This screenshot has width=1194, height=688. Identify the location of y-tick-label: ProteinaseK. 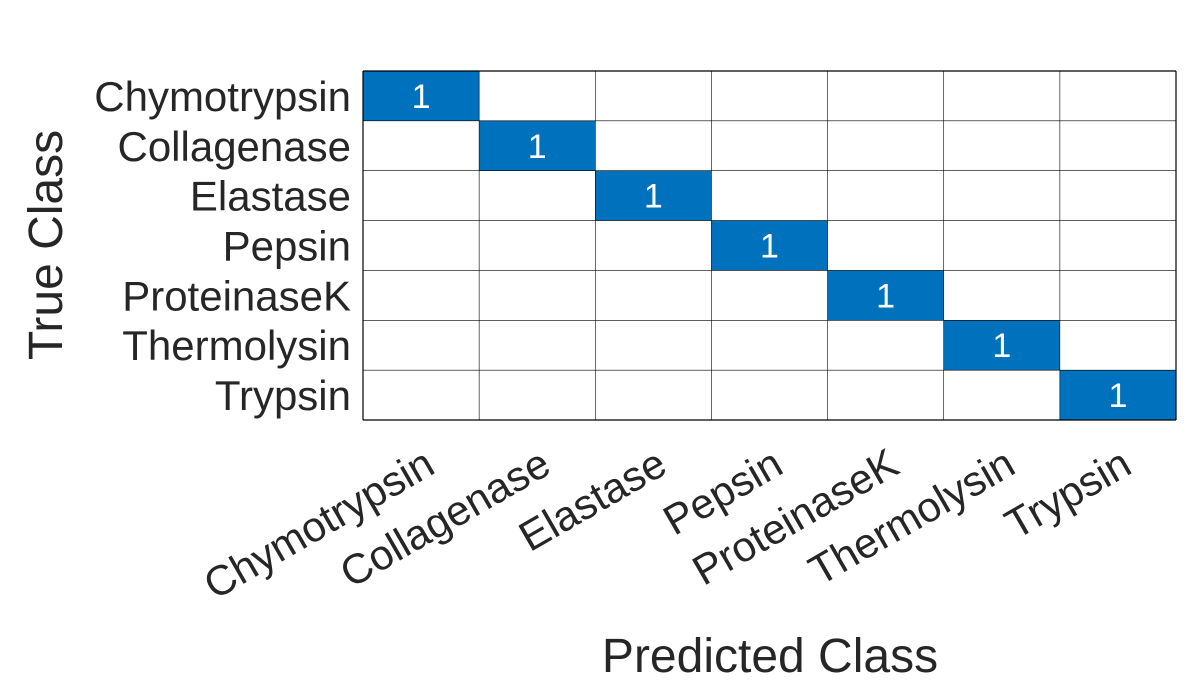
(236, 295).